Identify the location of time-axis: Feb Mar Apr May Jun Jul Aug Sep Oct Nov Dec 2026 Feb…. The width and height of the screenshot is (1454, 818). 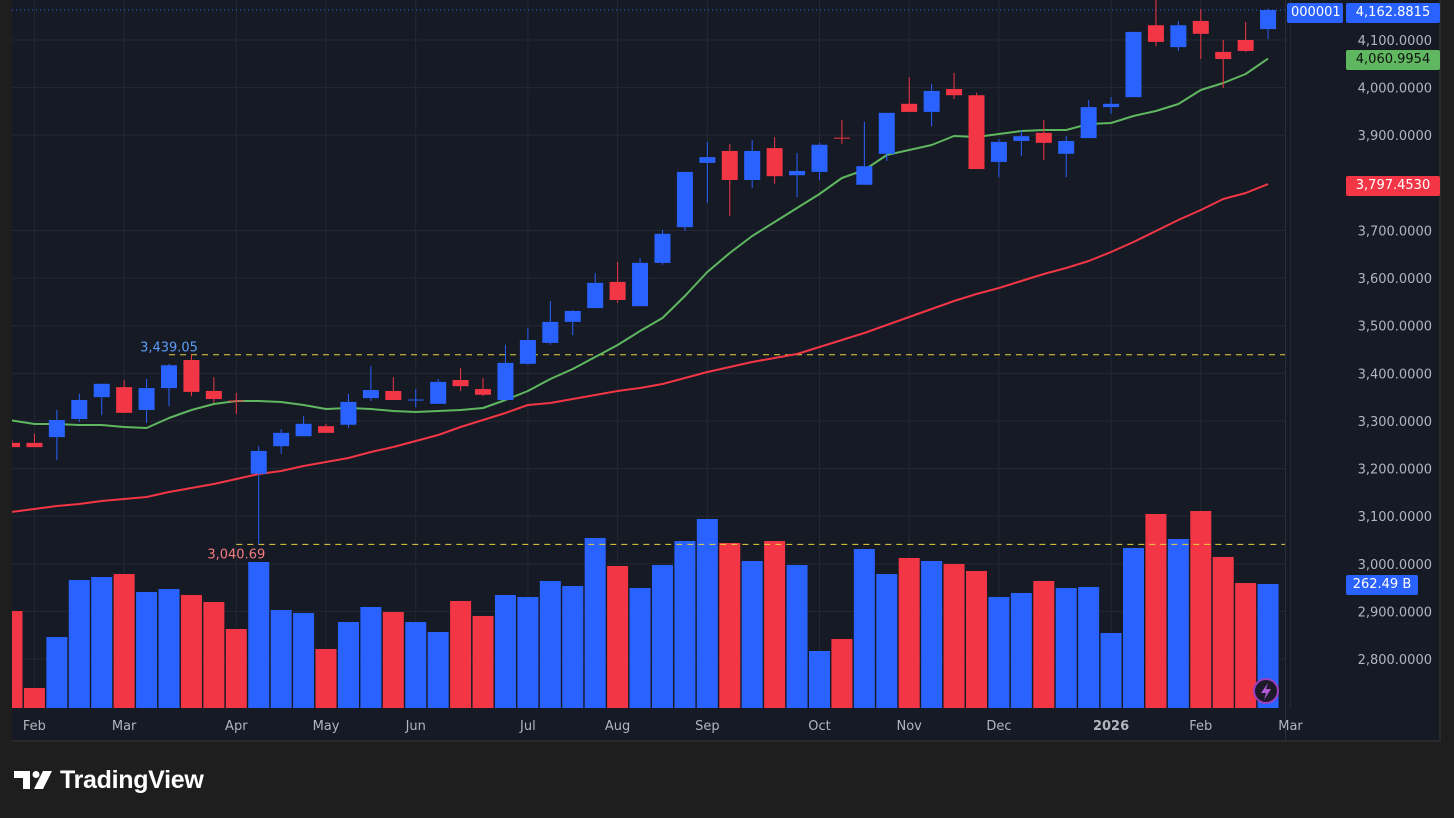
(663, 726).